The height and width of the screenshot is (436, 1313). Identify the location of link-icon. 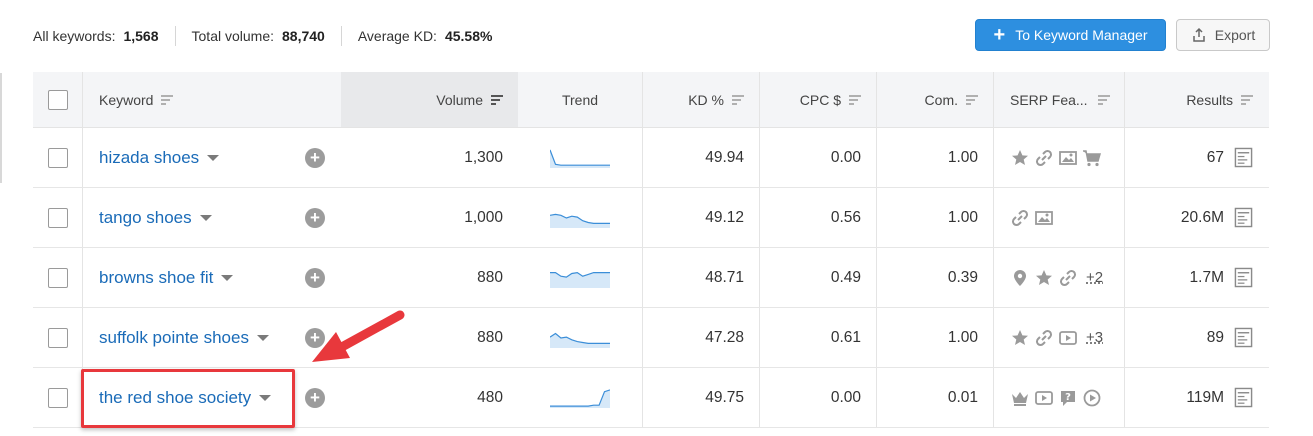
(1068, 278).